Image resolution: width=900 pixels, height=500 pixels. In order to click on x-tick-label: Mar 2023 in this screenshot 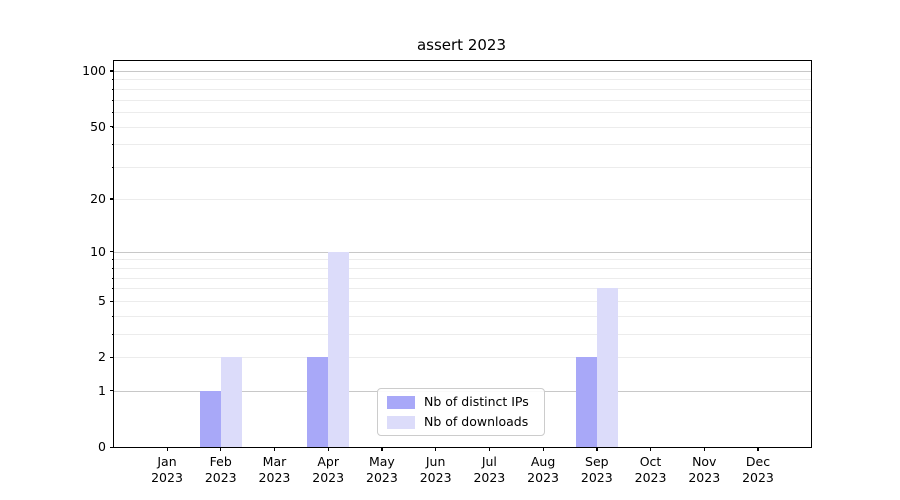, I will do `click(274, 469)`.